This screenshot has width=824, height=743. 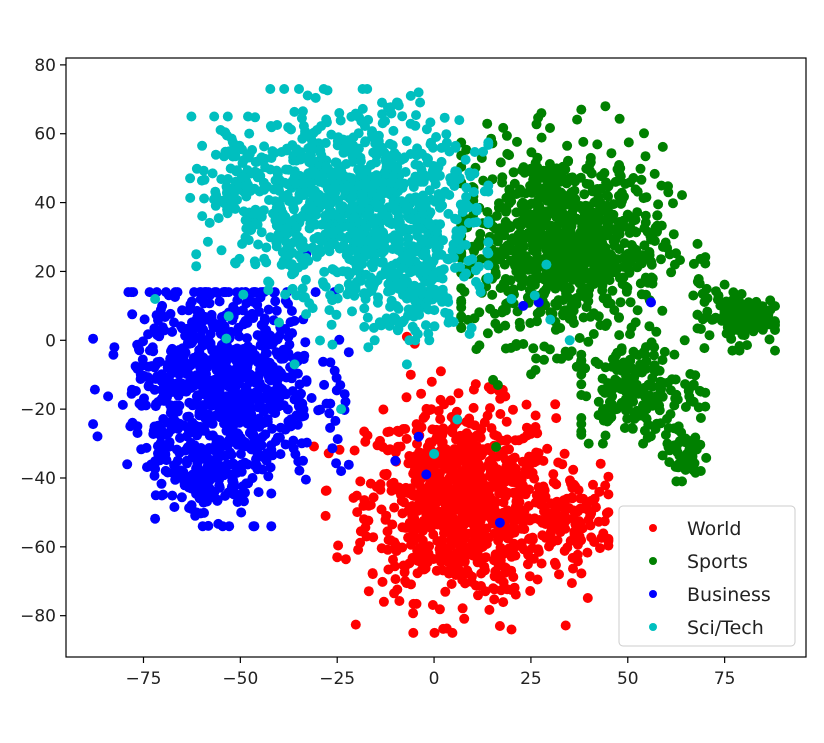 What do you see at coordinates (717, 562) in the screenshot?
I see `legend-label: Sports` at bounding box center [717, 562].